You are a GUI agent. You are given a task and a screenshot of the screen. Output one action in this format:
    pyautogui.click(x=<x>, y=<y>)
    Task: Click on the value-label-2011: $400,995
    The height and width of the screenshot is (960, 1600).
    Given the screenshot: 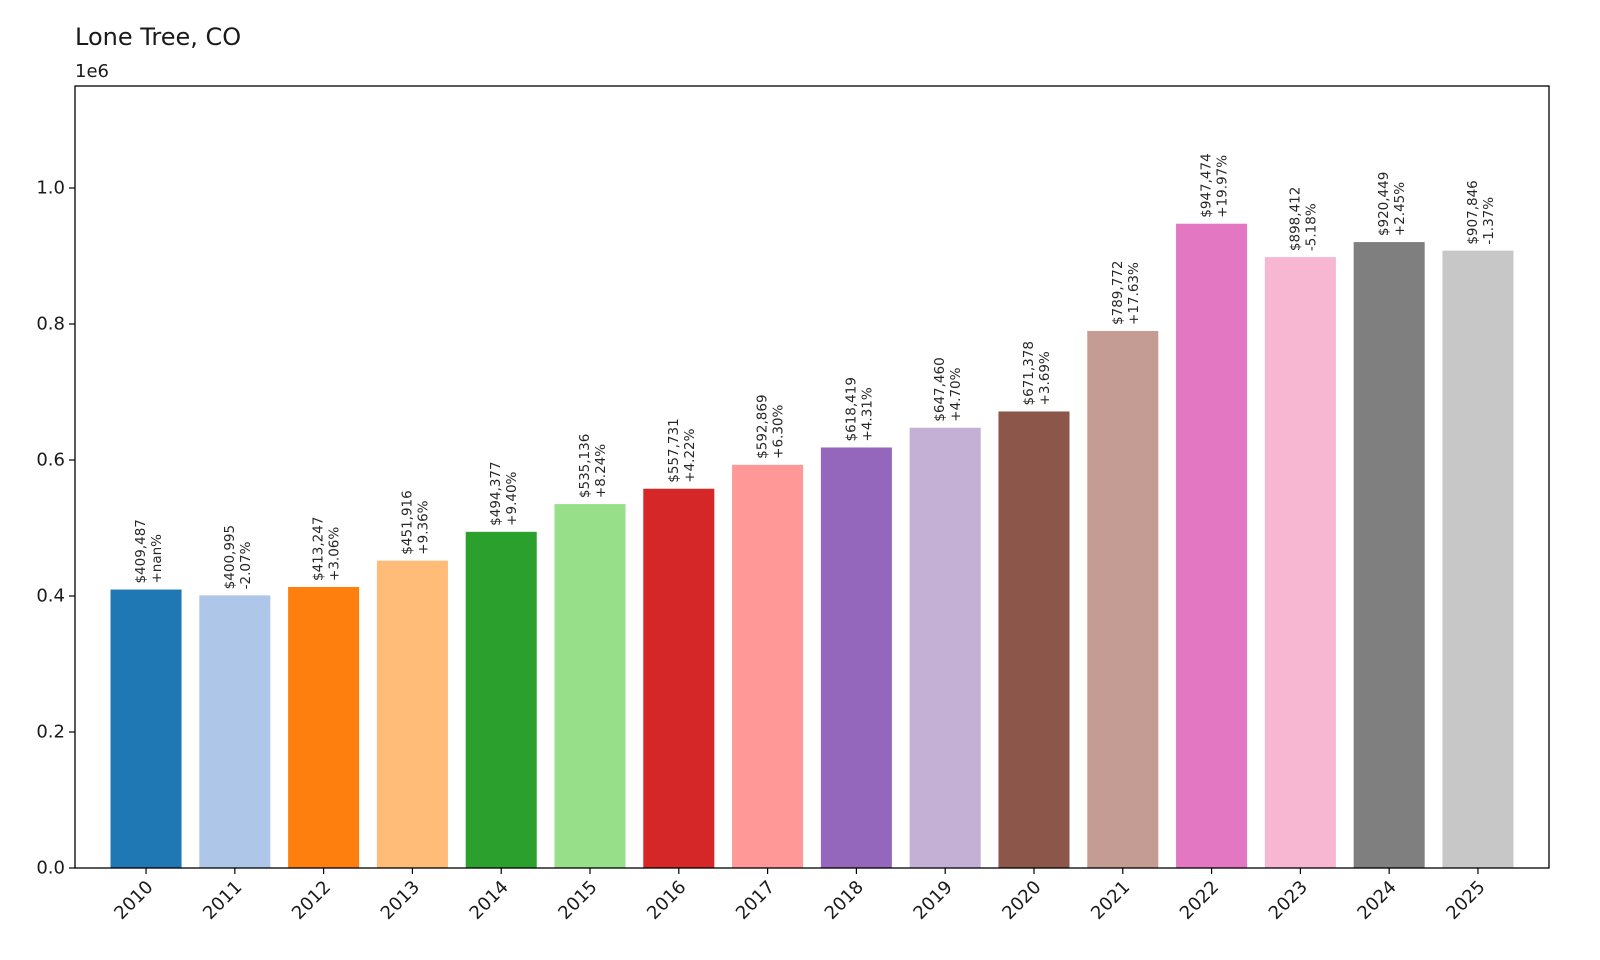 What is the action you would take?
    pyautogui.click(x=230, y=557)
    